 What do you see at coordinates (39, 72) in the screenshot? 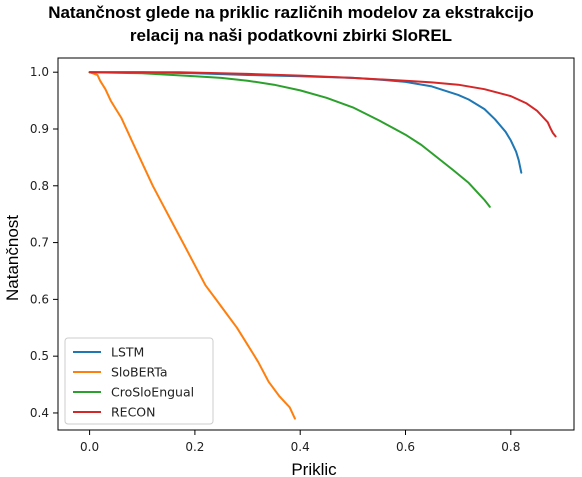
I see `y-tick-label: 1.0` at bounding box center [39, 72].